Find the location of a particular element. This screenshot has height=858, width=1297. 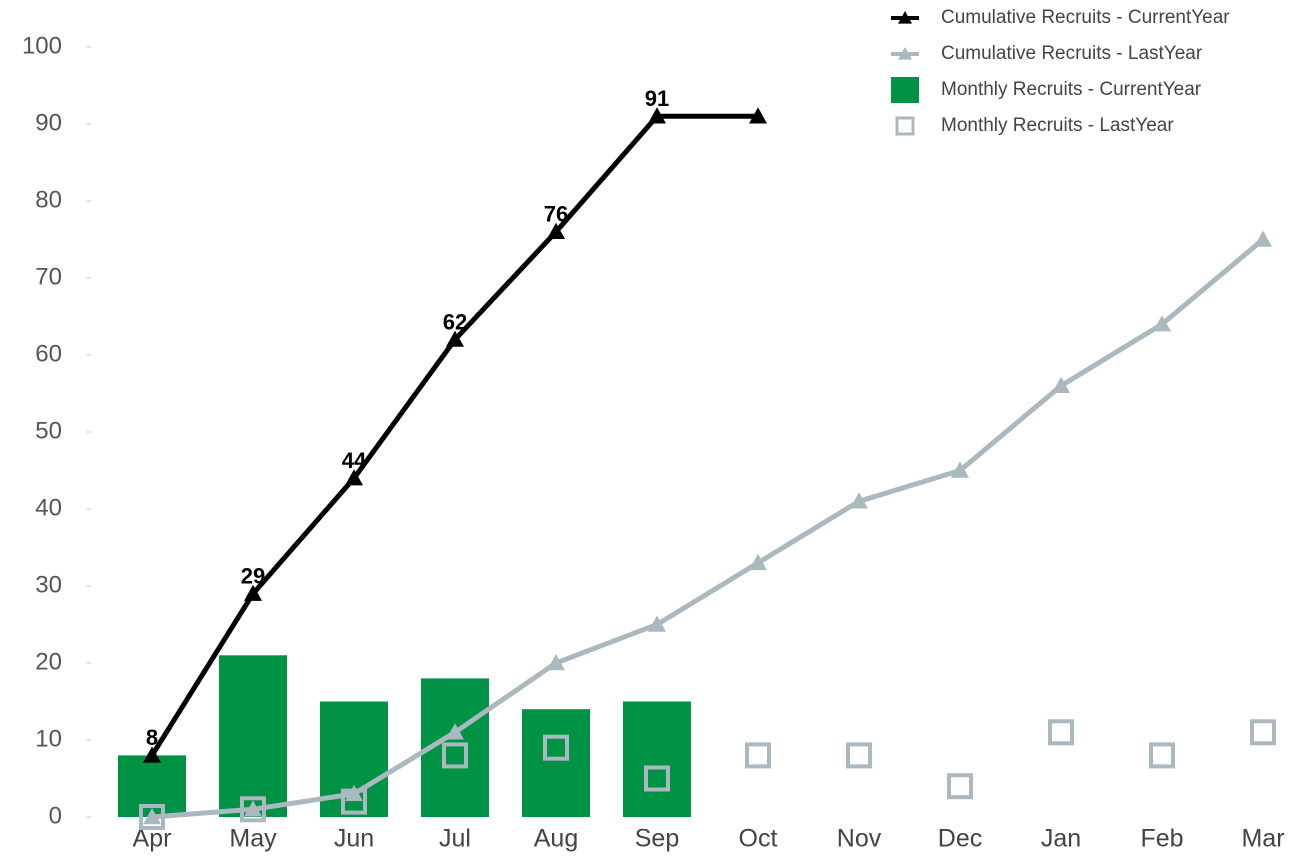

x-tick-label: Feb is located at coordinates (1161, 839).